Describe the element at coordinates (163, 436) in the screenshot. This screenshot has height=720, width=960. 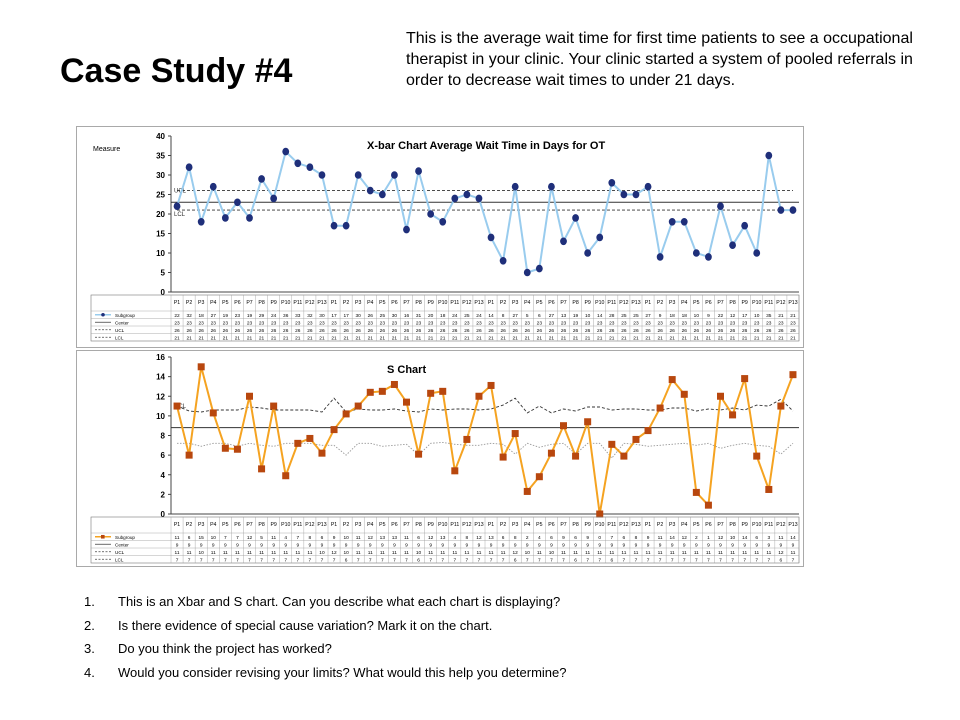
I see `y-tick-label: 8` at that location.